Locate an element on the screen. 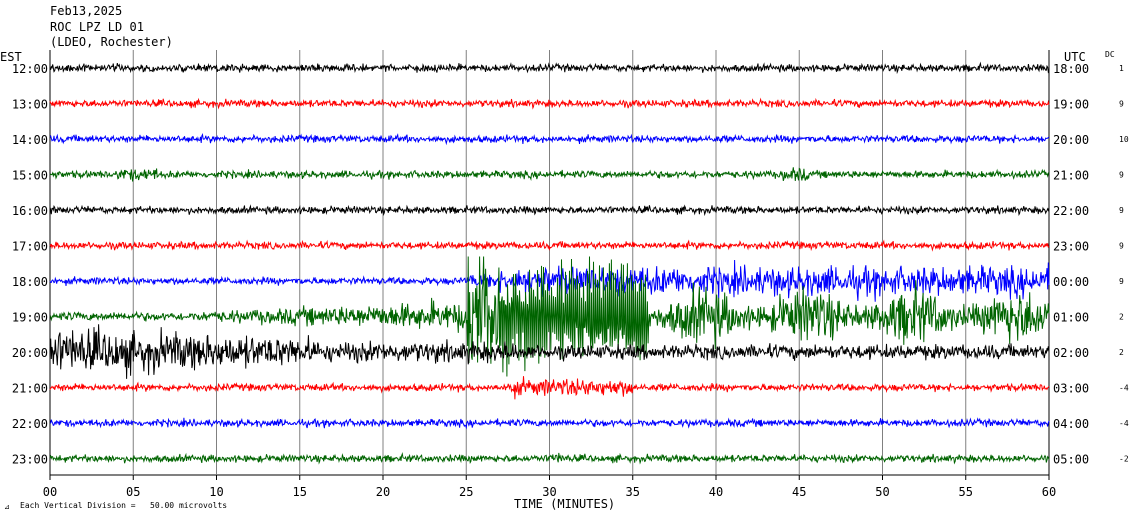 Image resolution: width=1130 pixels, height=519 pixels. utc-hour-label: 05:00 is located at coordinates (1071, 460).